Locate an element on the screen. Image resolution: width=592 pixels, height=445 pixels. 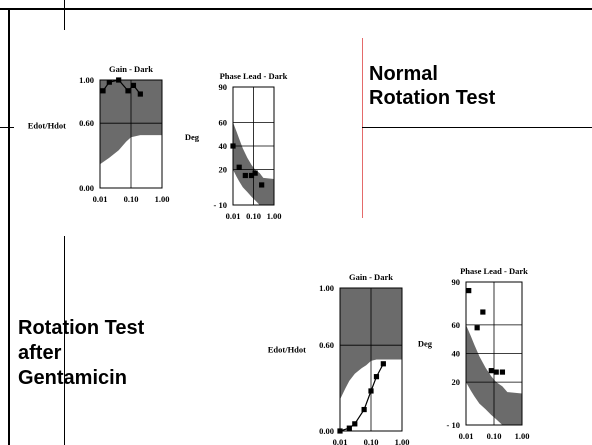
label-gentamicin-line-2: after is located at coordinates (40, 353).